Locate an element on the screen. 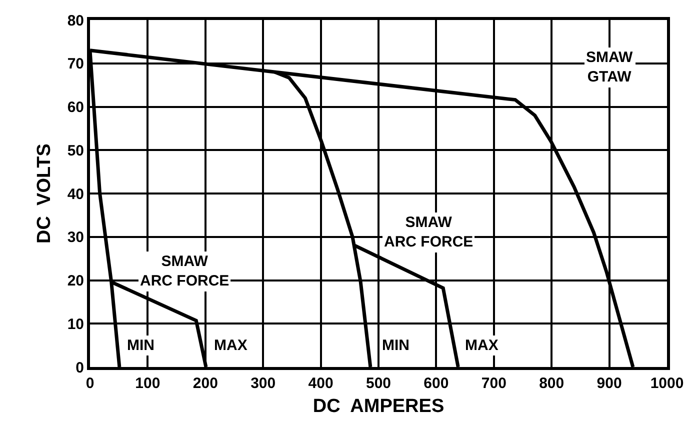 The width and height of the screenshot is (696, 435). y-tick-label: 20 is located at coordinates (75, 281).